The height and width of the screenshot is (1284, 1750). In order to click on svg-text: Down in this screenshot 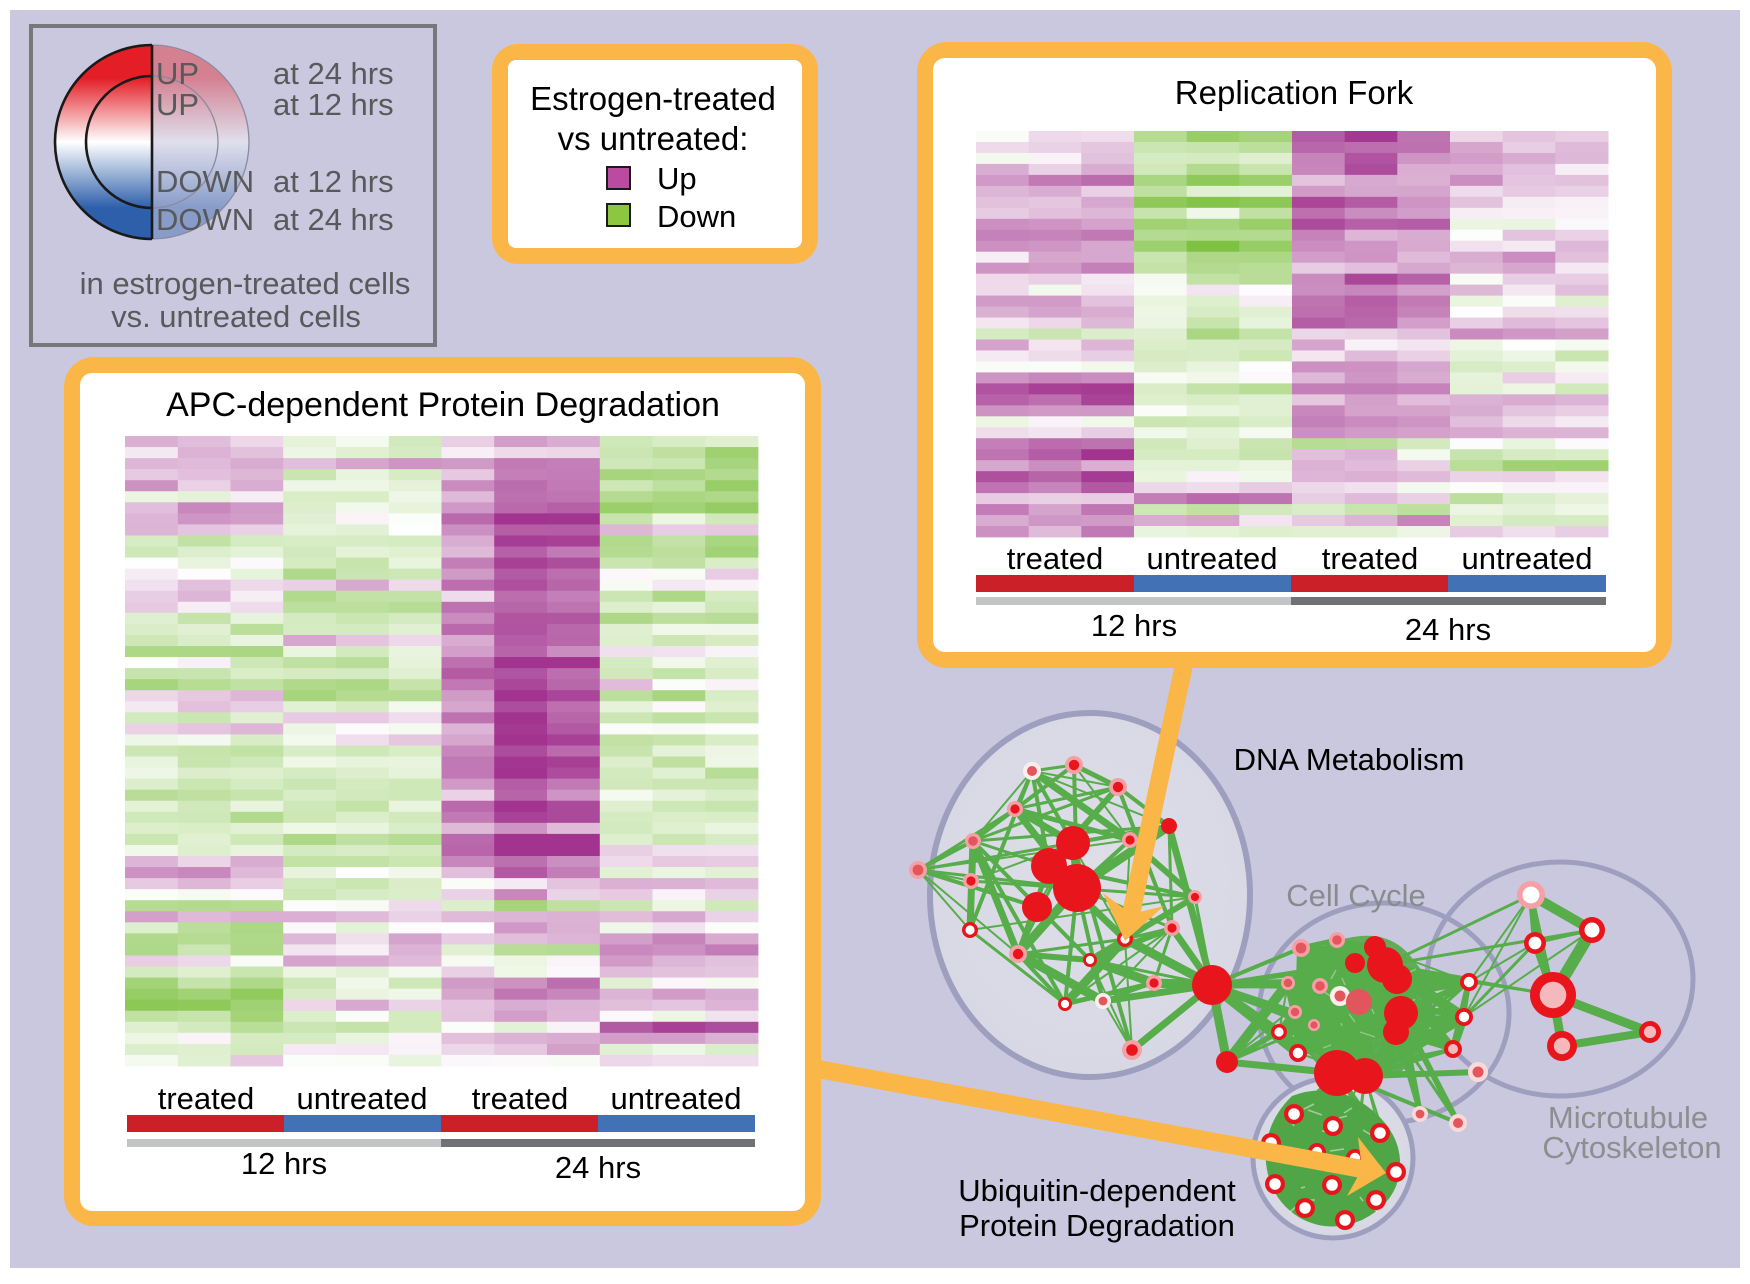, I will do `click(696, 216)`.